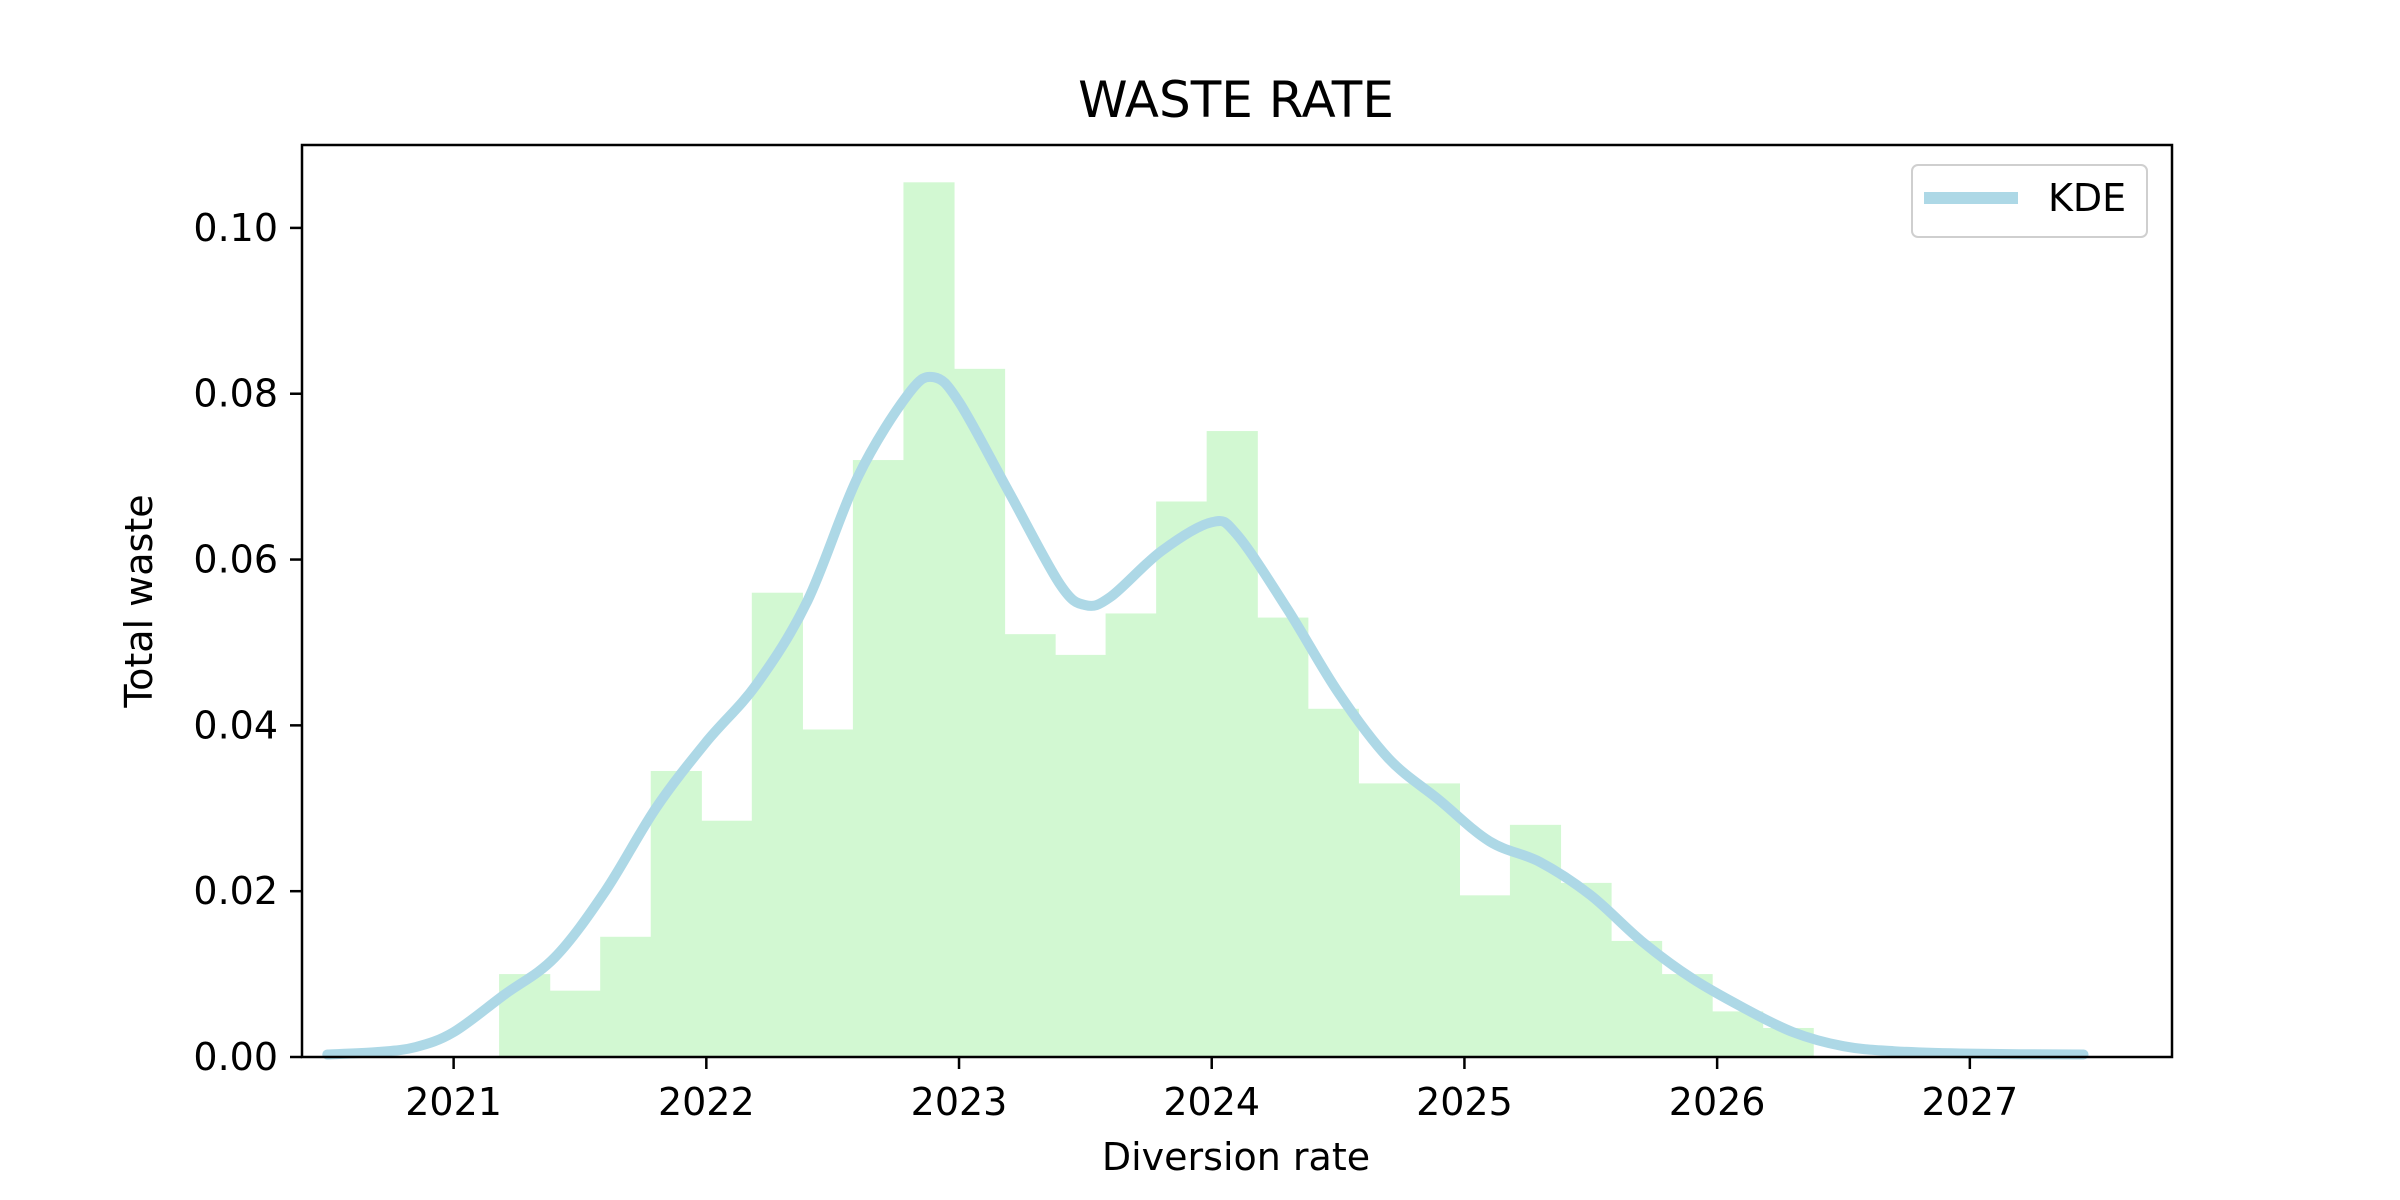 Image resolution: width=2400 pixels, height=1200 pixels. I want to click on x-axis: 2021 2022 2023 2024 2025 2026 2027, so click(1211, 1090).